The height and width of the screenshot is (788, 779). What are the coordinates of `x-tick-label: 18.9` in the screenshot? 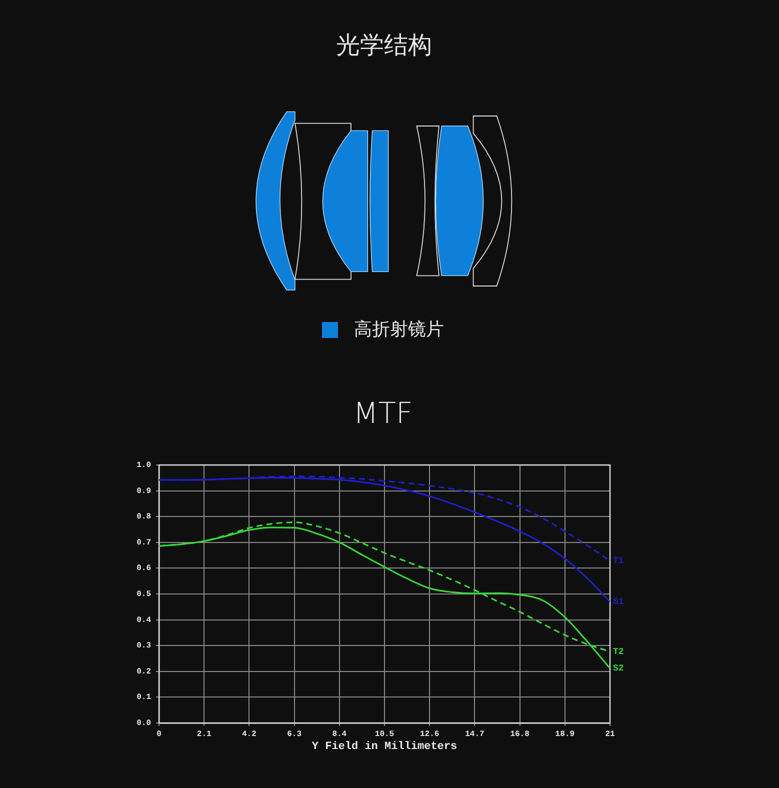 It's located at (565, 734).